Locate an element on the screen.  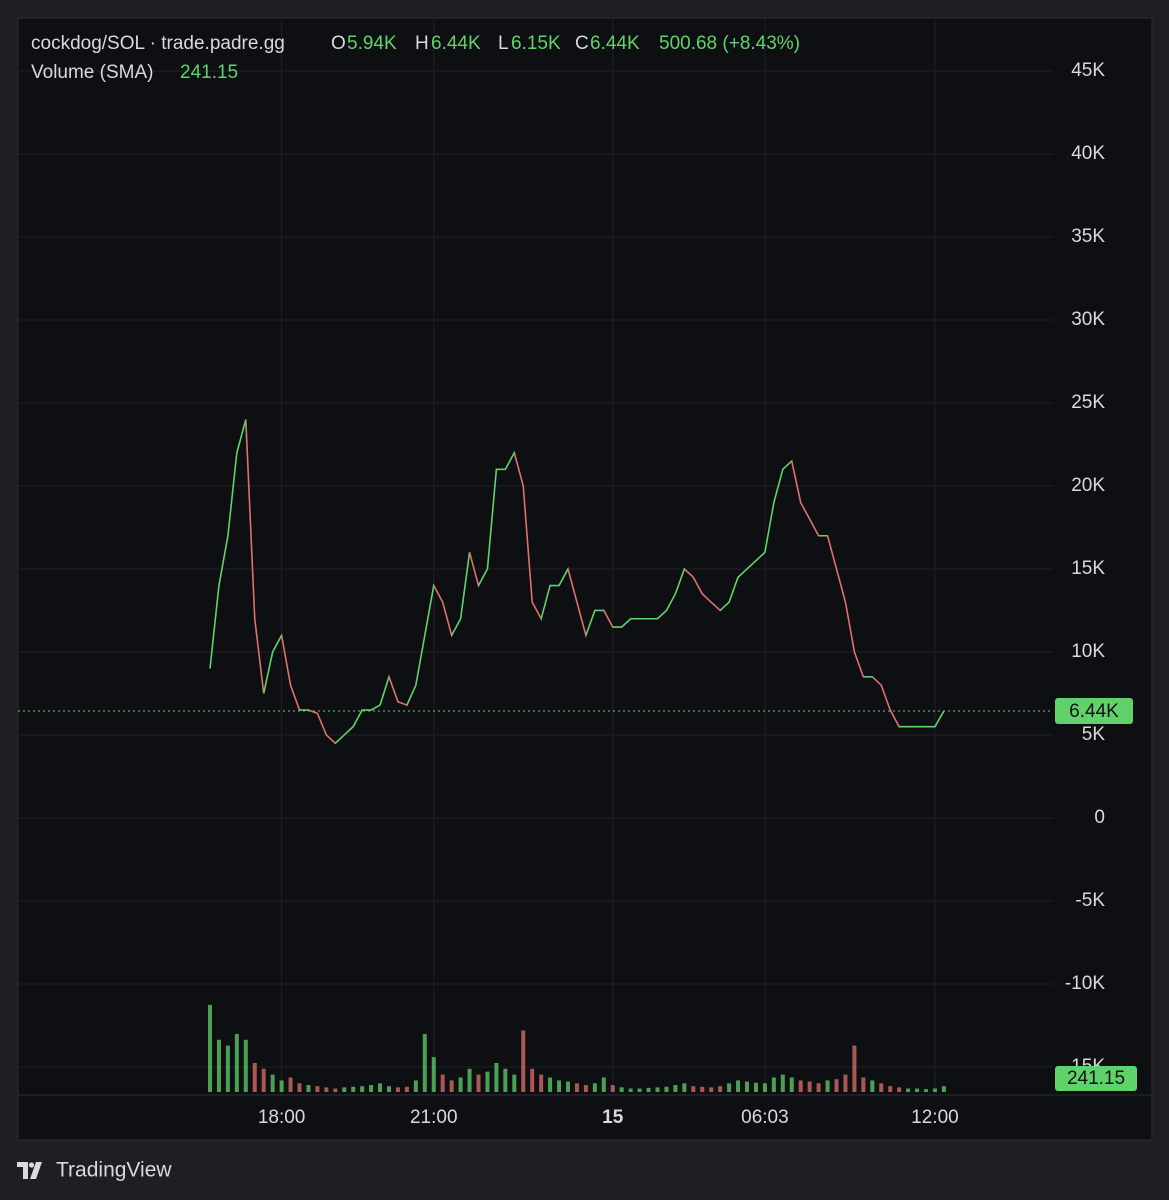
brand: TradingView is located at coordinates (94, 1170).